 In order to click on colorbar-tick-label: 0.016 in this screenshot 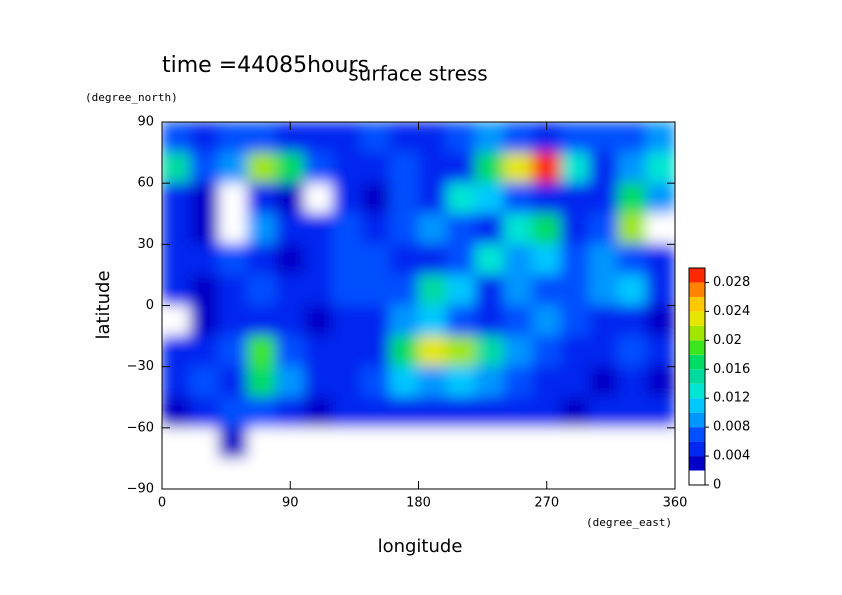, I will do `click(731, 369)`.